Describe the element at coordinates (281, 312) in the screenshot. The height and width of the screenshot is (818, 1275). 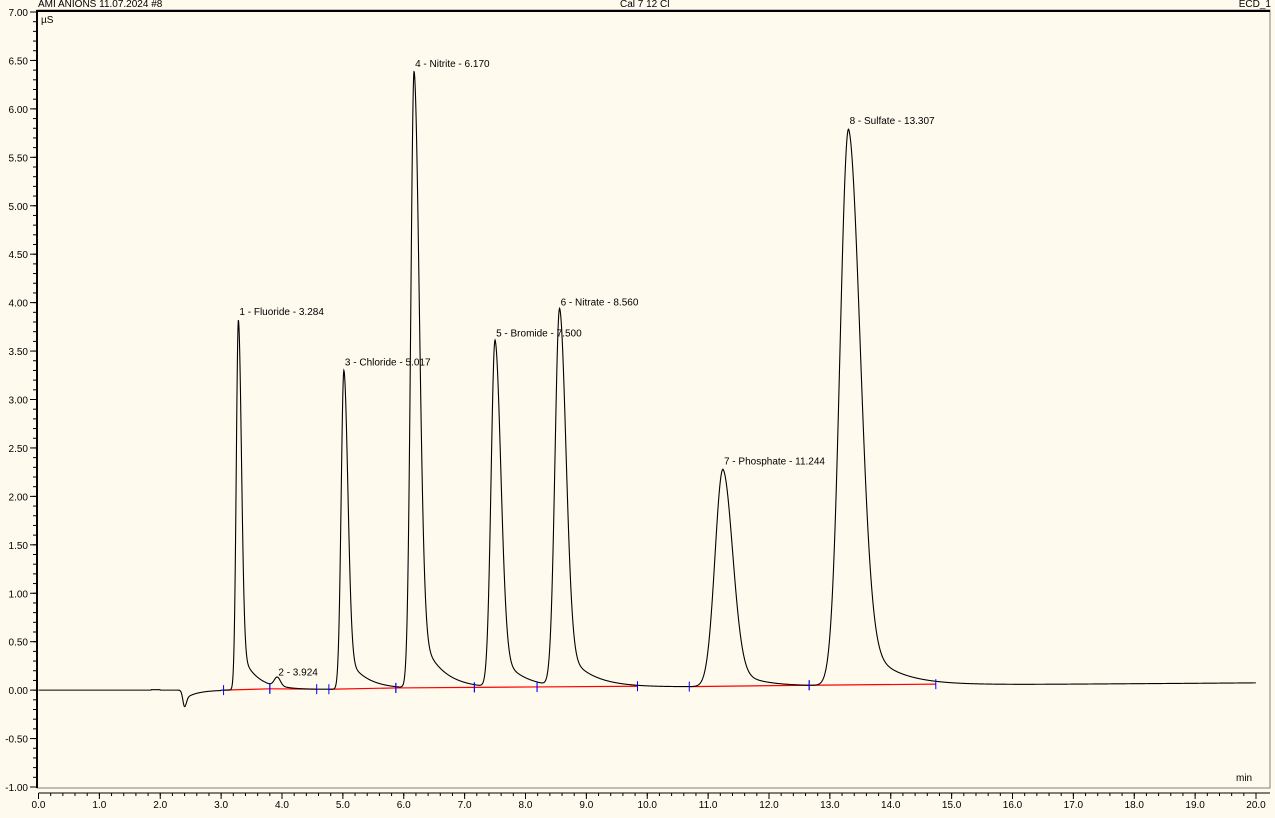
I see `peak-label: 1 - Fluoride - 3.284` at that location.